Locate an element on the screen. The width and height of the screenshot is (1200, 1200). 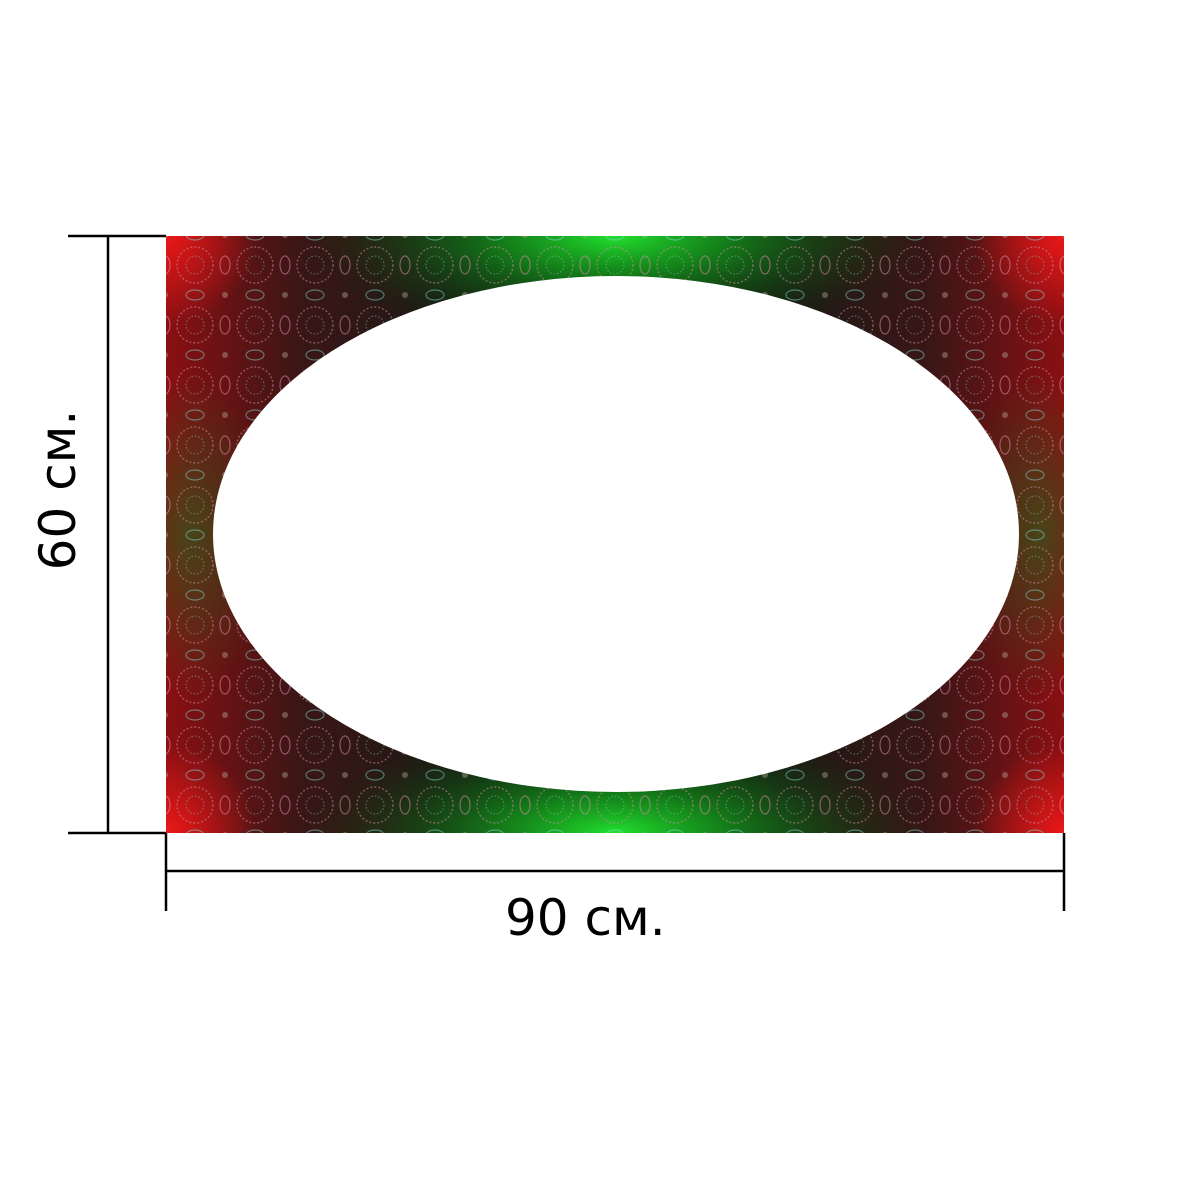
height-label: 60 см. is located at coordinates (58, 490).